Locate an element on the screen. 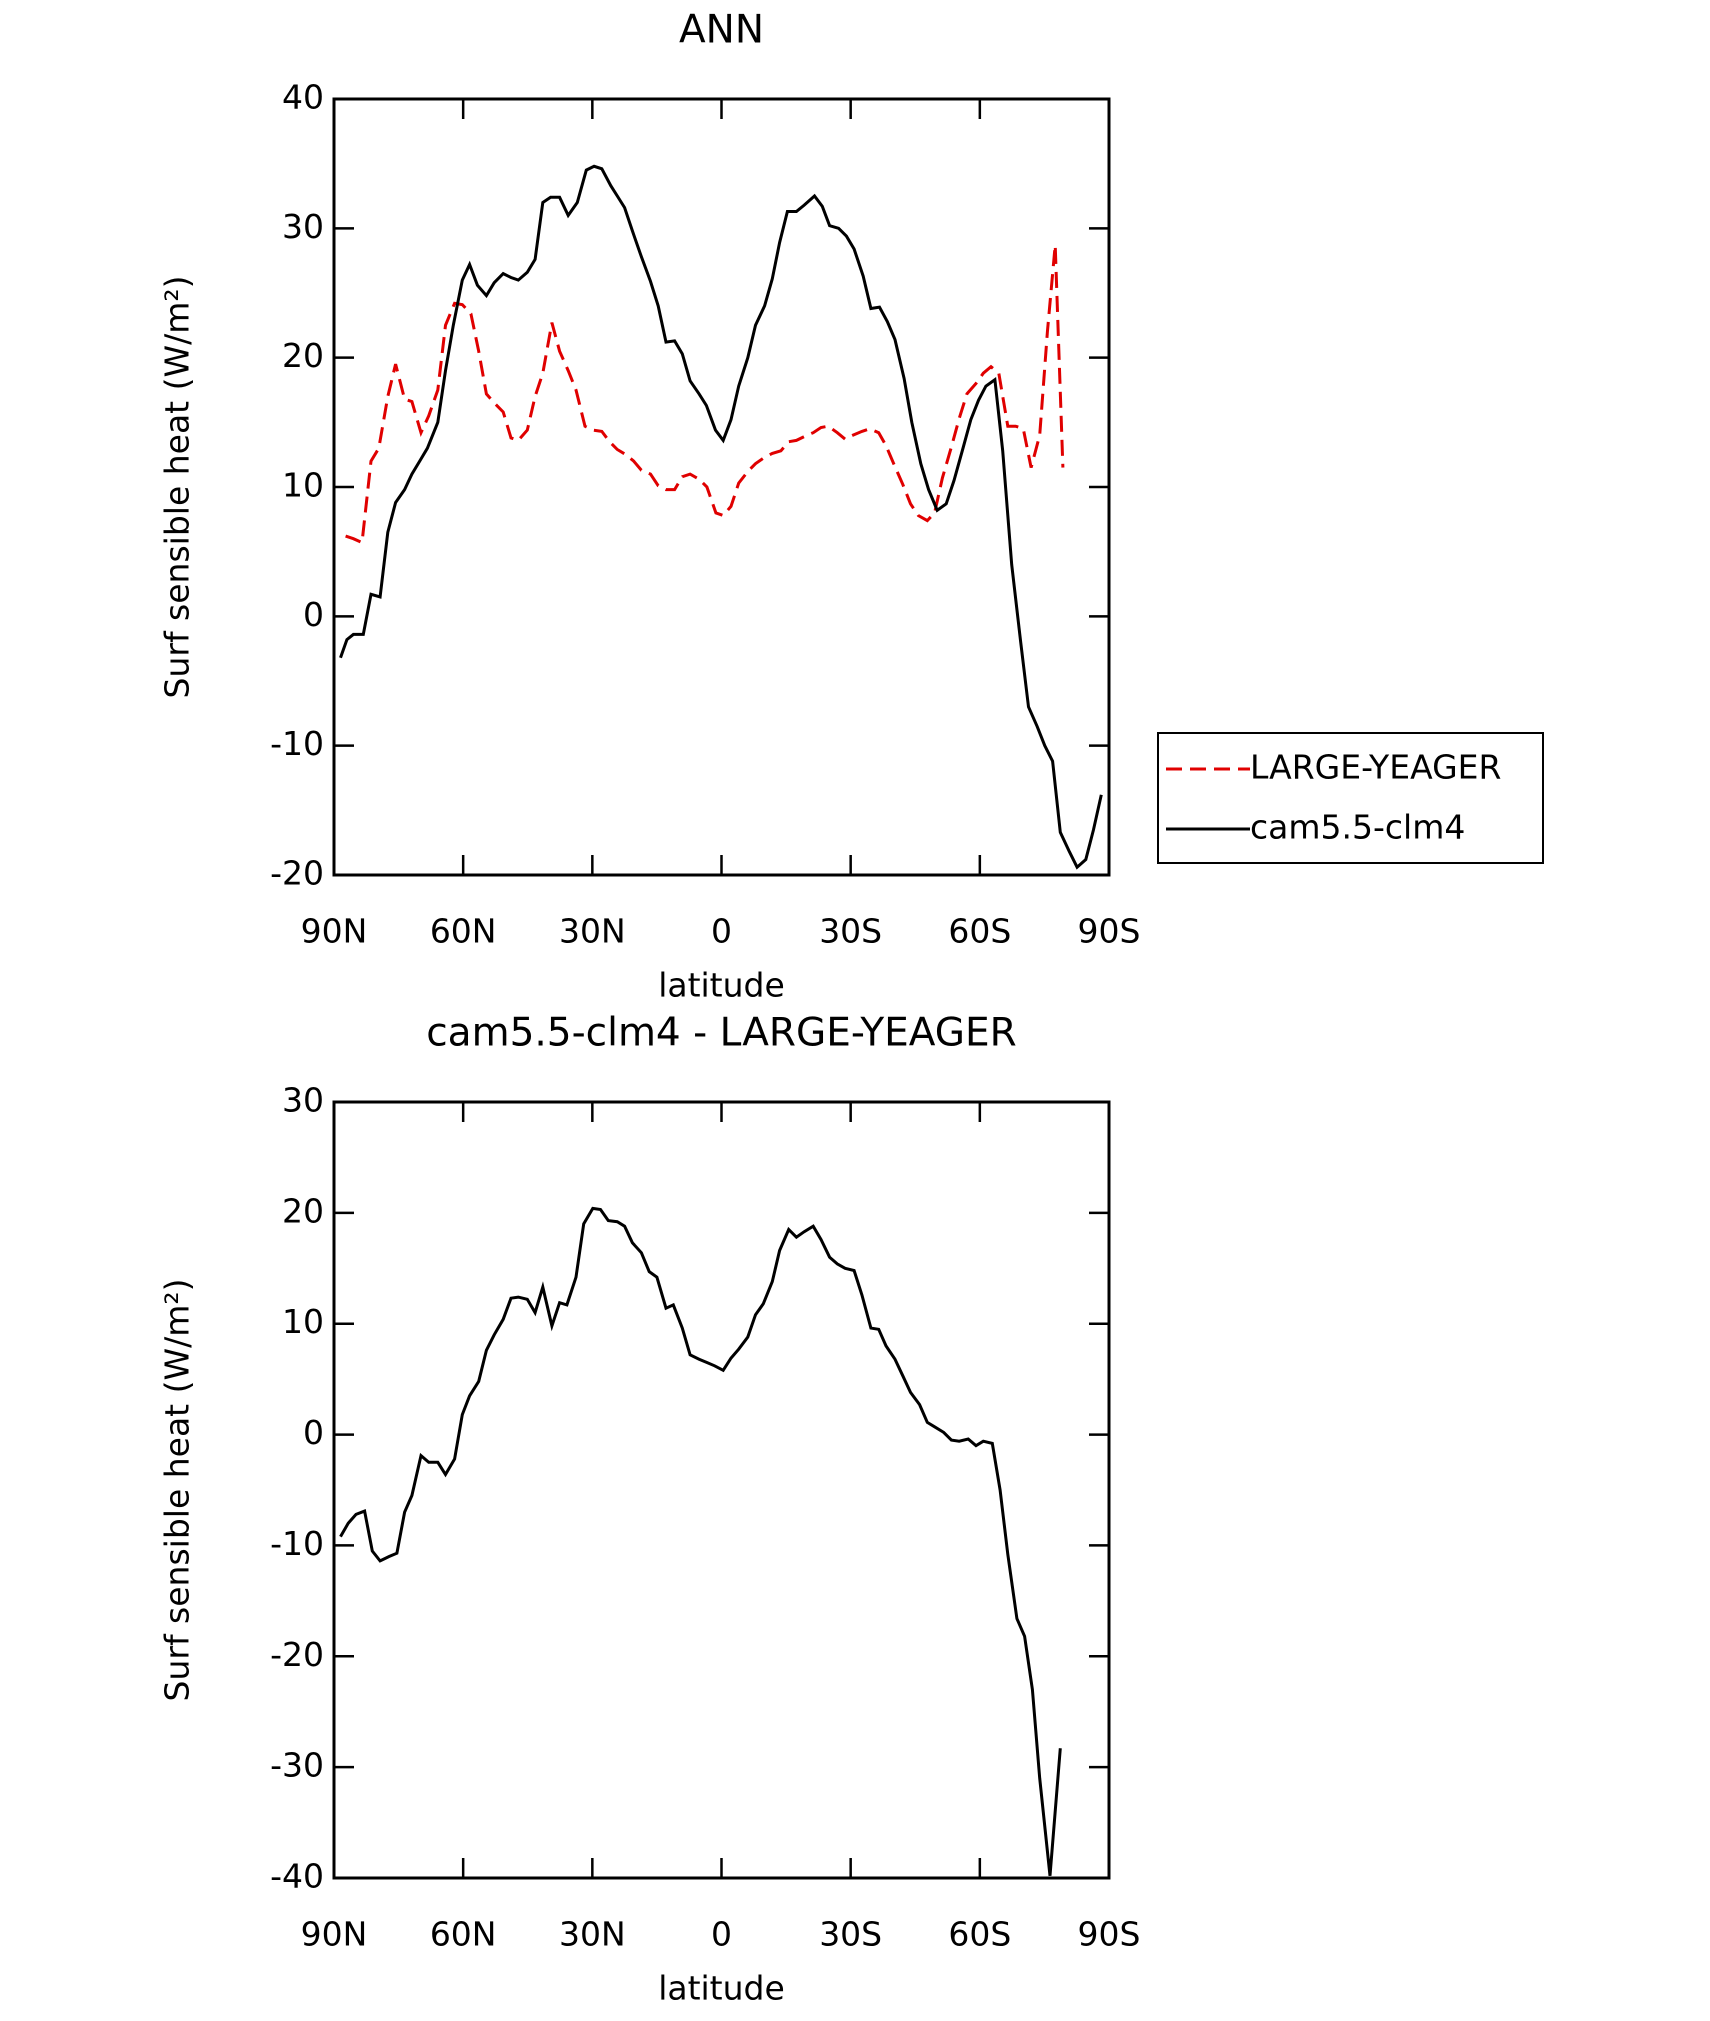 This screenshot has height=2021, width=1710. legend-label: LARGE-YEAGER is located at coordinates (1375, 767).